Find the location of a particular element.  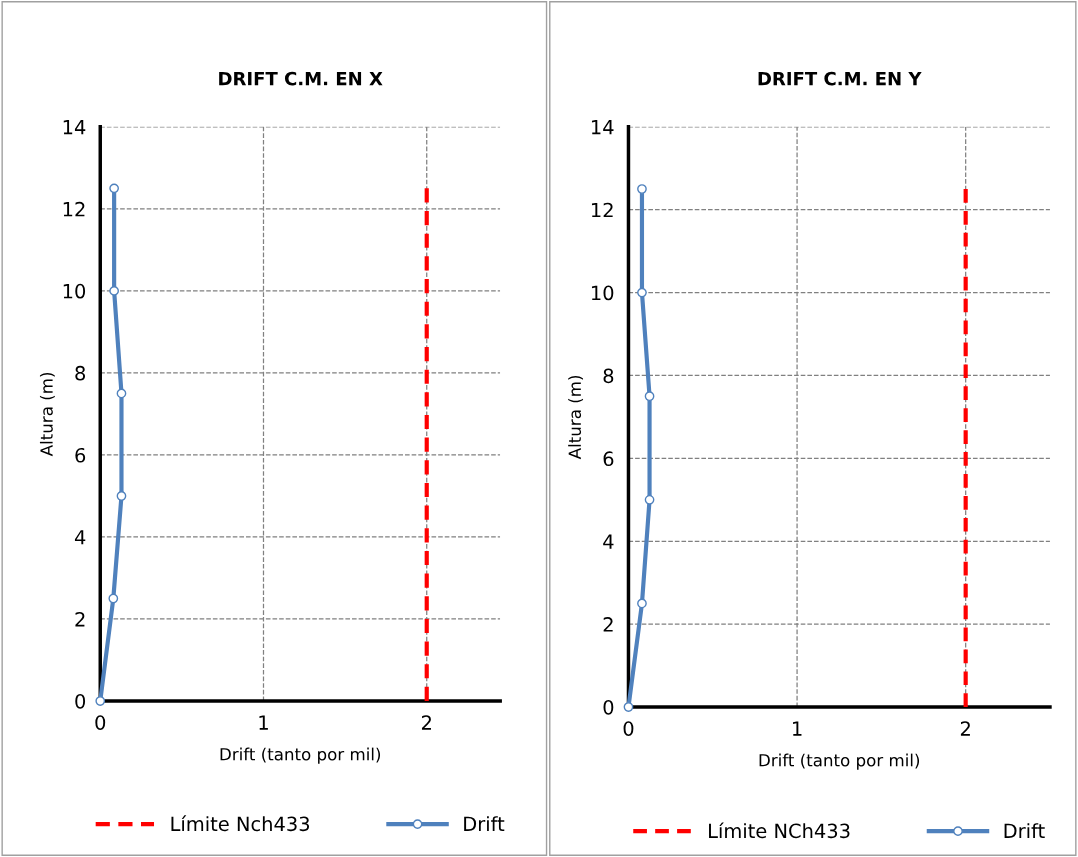

legend-label: Límite Nch433 is located at coordinates (240, 823).